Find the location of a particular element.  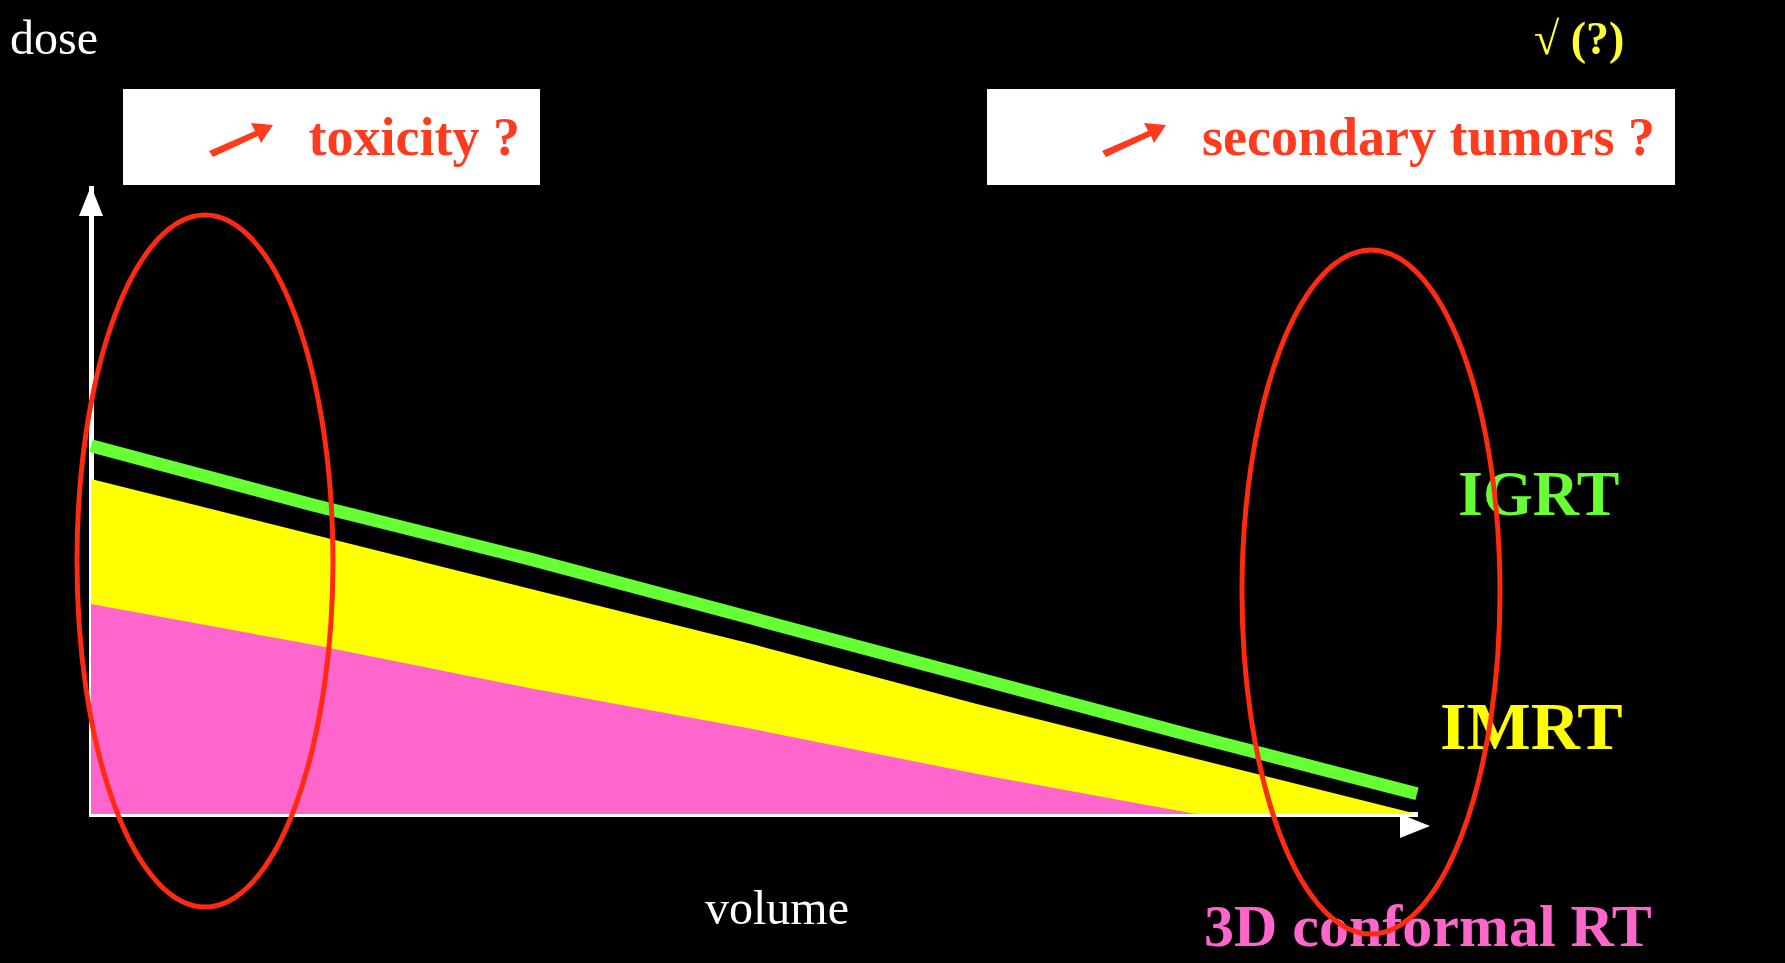

text: dose is located at coordinates (54, 37).